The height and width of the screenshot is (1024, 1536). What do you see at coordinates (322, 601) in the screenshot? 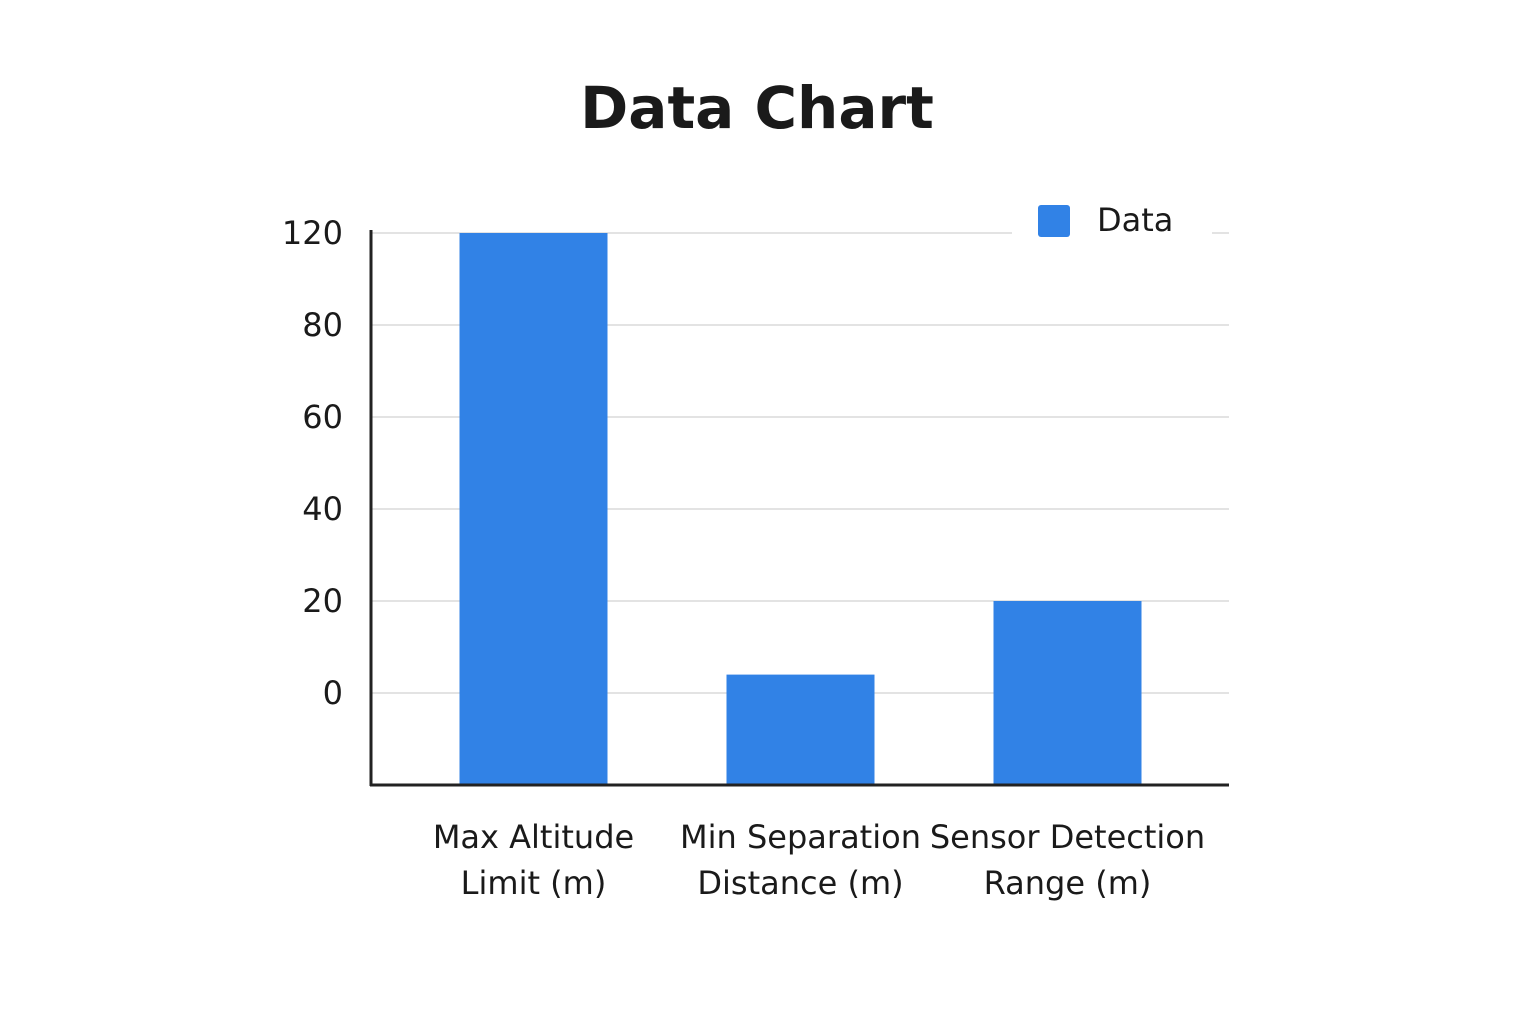
I see `y-tick-label: 20` at bounding box center [322, 601].